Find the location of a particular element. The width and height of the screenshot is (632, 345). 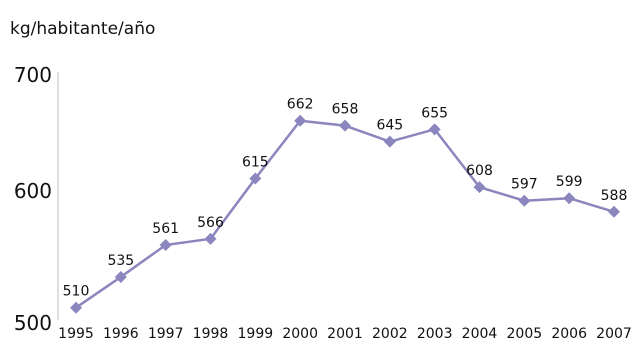

data-point-1995 is located at coordinates (76, 307).